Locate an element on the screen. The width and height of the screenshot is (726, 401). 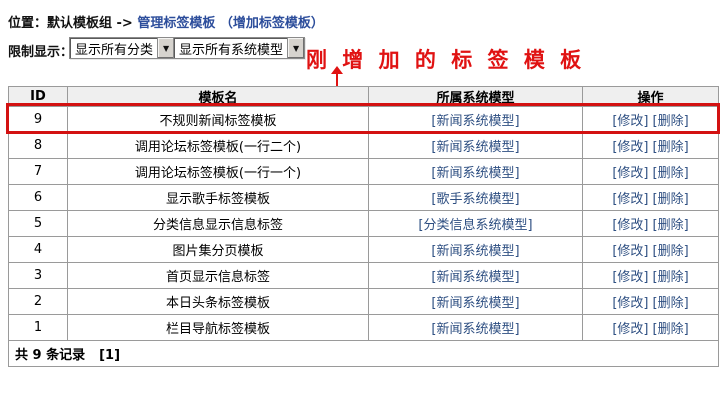
table-row: 7 调用论坛标签模板(一行一个) [新闻系统模型] [修改] [删除] is located at coordinates (363, 171).